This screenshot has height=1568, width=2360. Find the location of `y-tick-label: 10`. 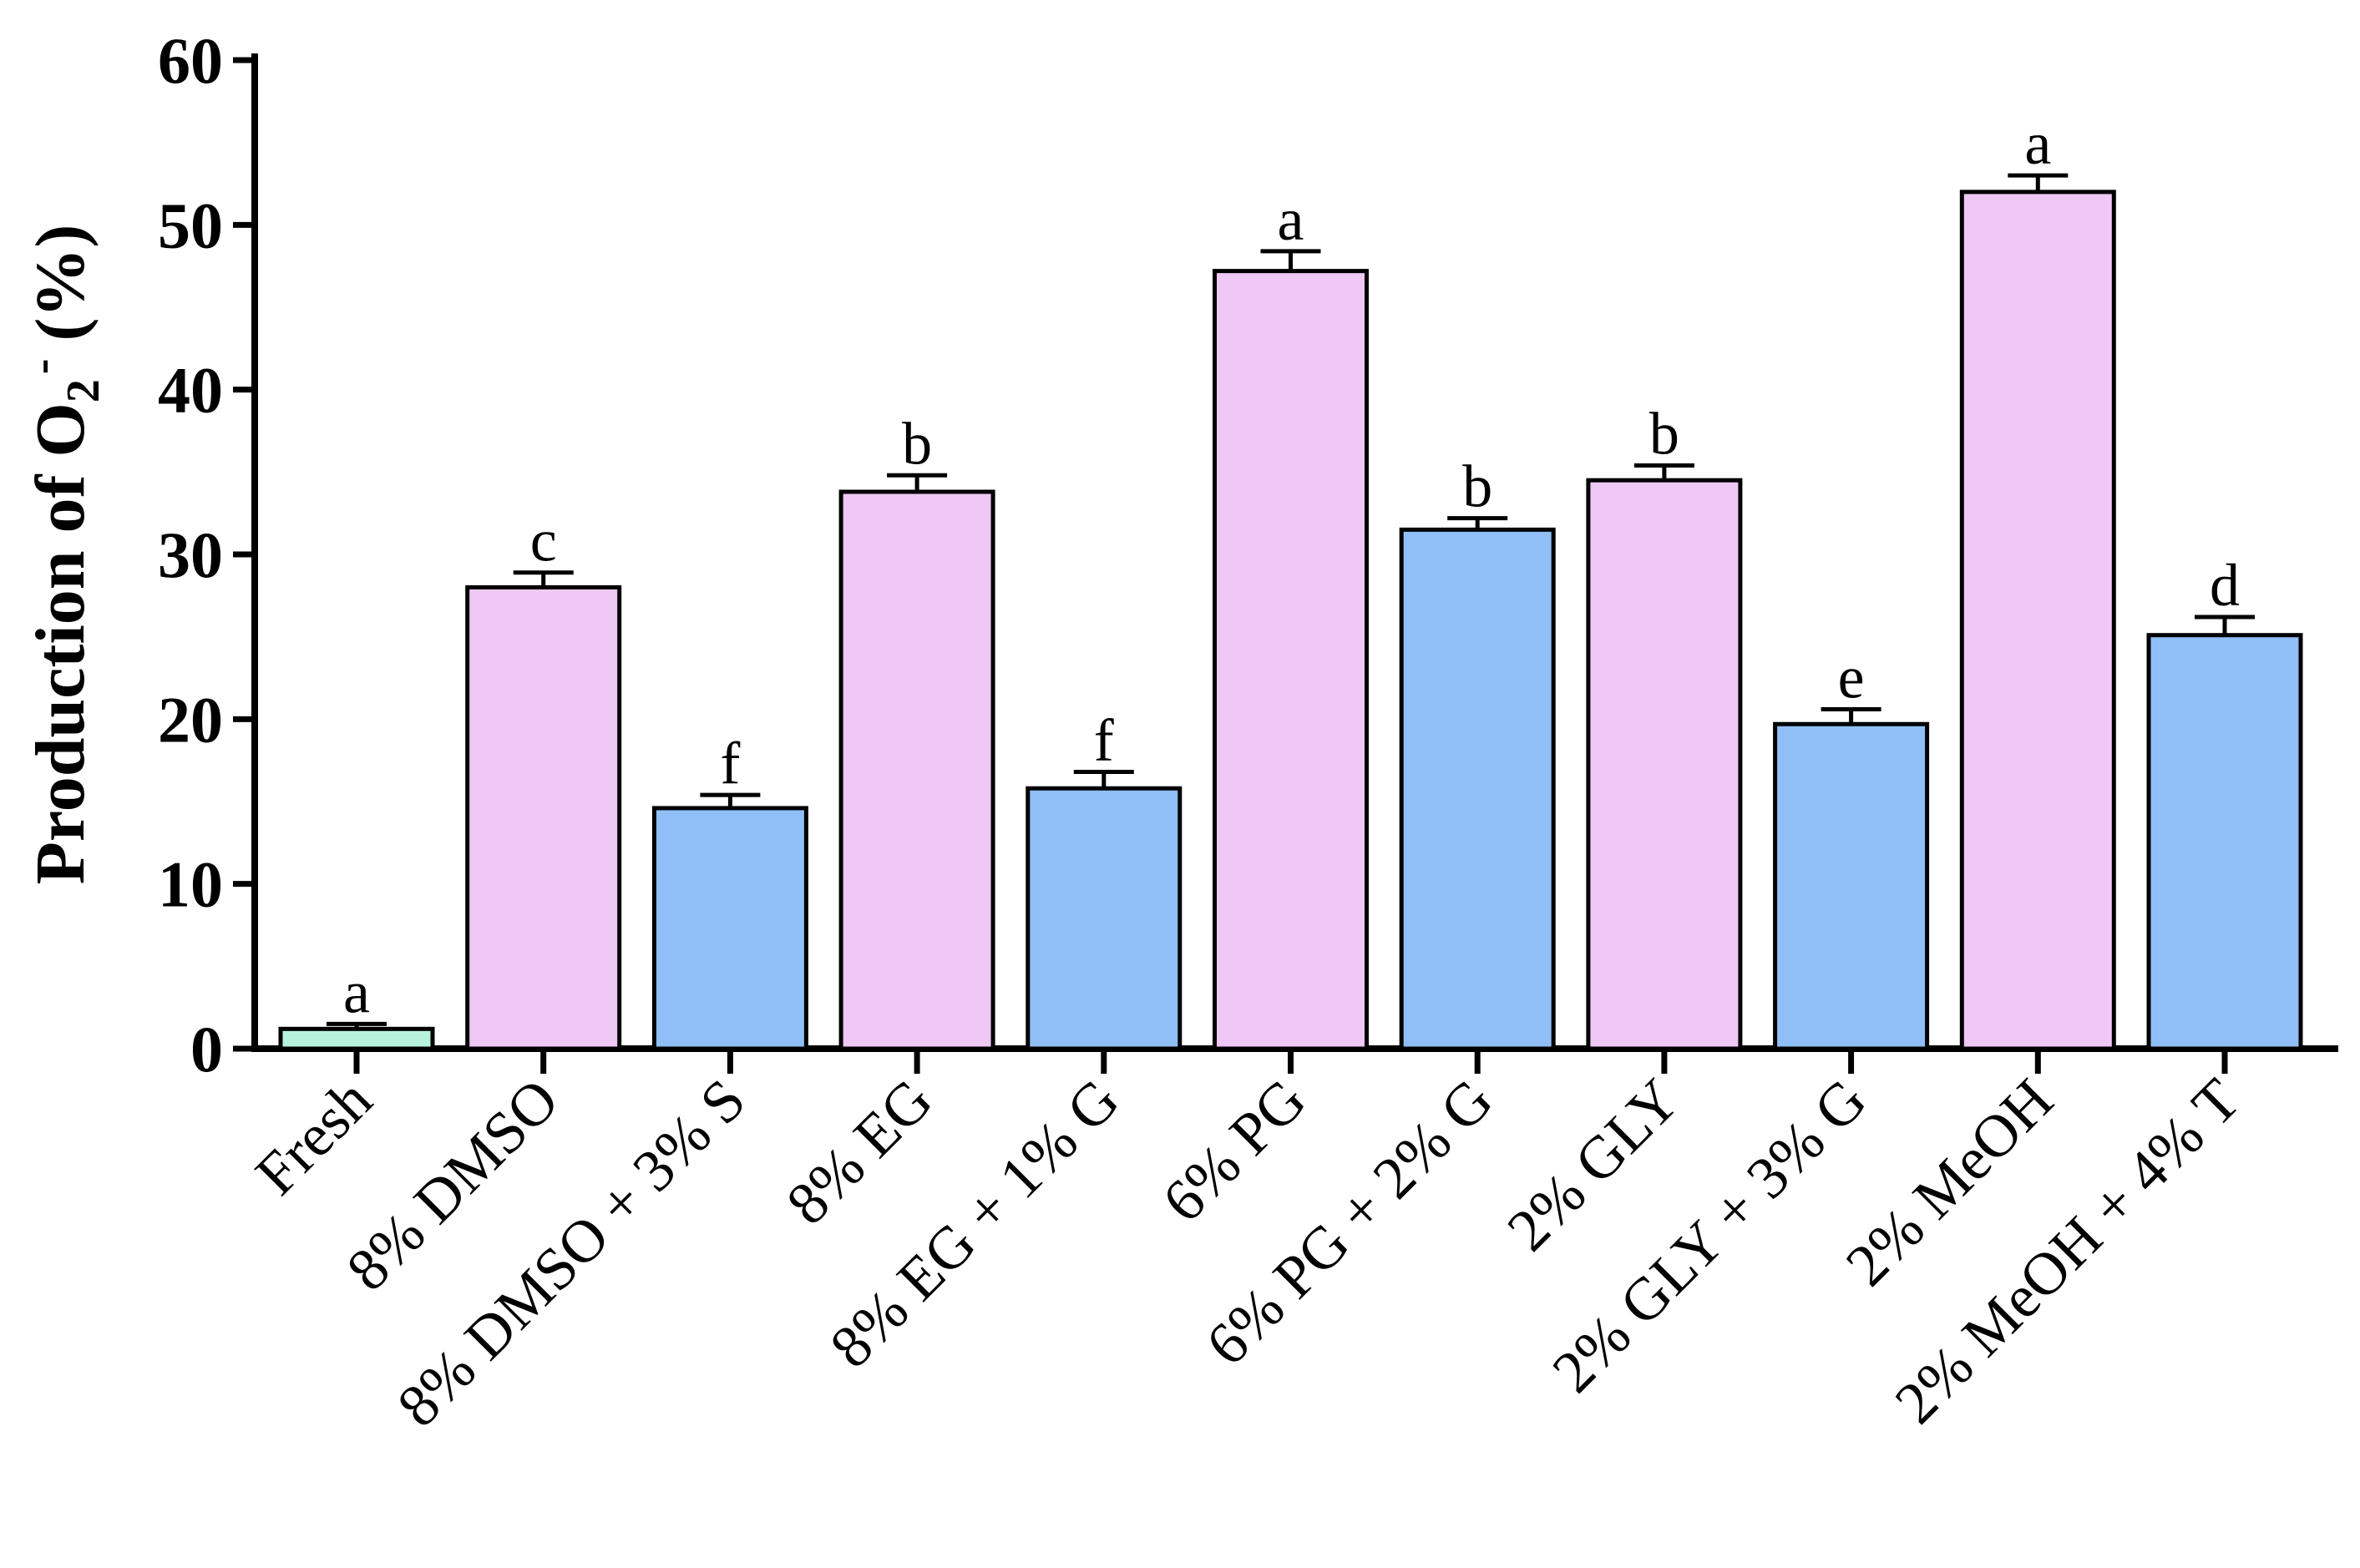

y-tick-label: 10 is located at coordinates (191, 884).